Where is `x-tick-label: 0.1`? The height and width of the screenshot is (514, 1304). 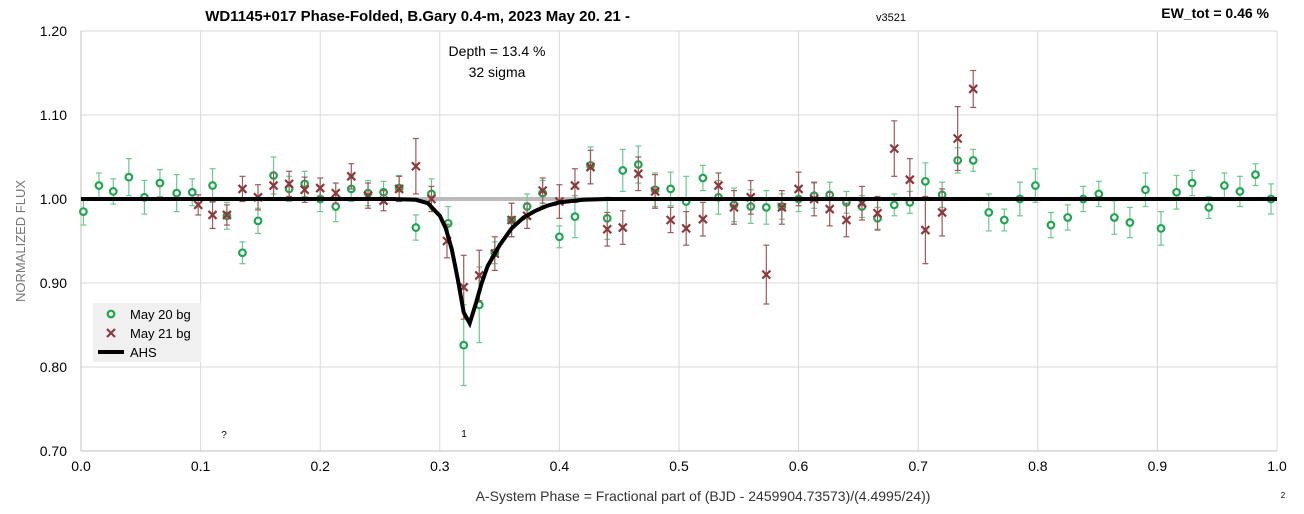 x-tick-label: 0.1 is located at coordinates (201, 466).